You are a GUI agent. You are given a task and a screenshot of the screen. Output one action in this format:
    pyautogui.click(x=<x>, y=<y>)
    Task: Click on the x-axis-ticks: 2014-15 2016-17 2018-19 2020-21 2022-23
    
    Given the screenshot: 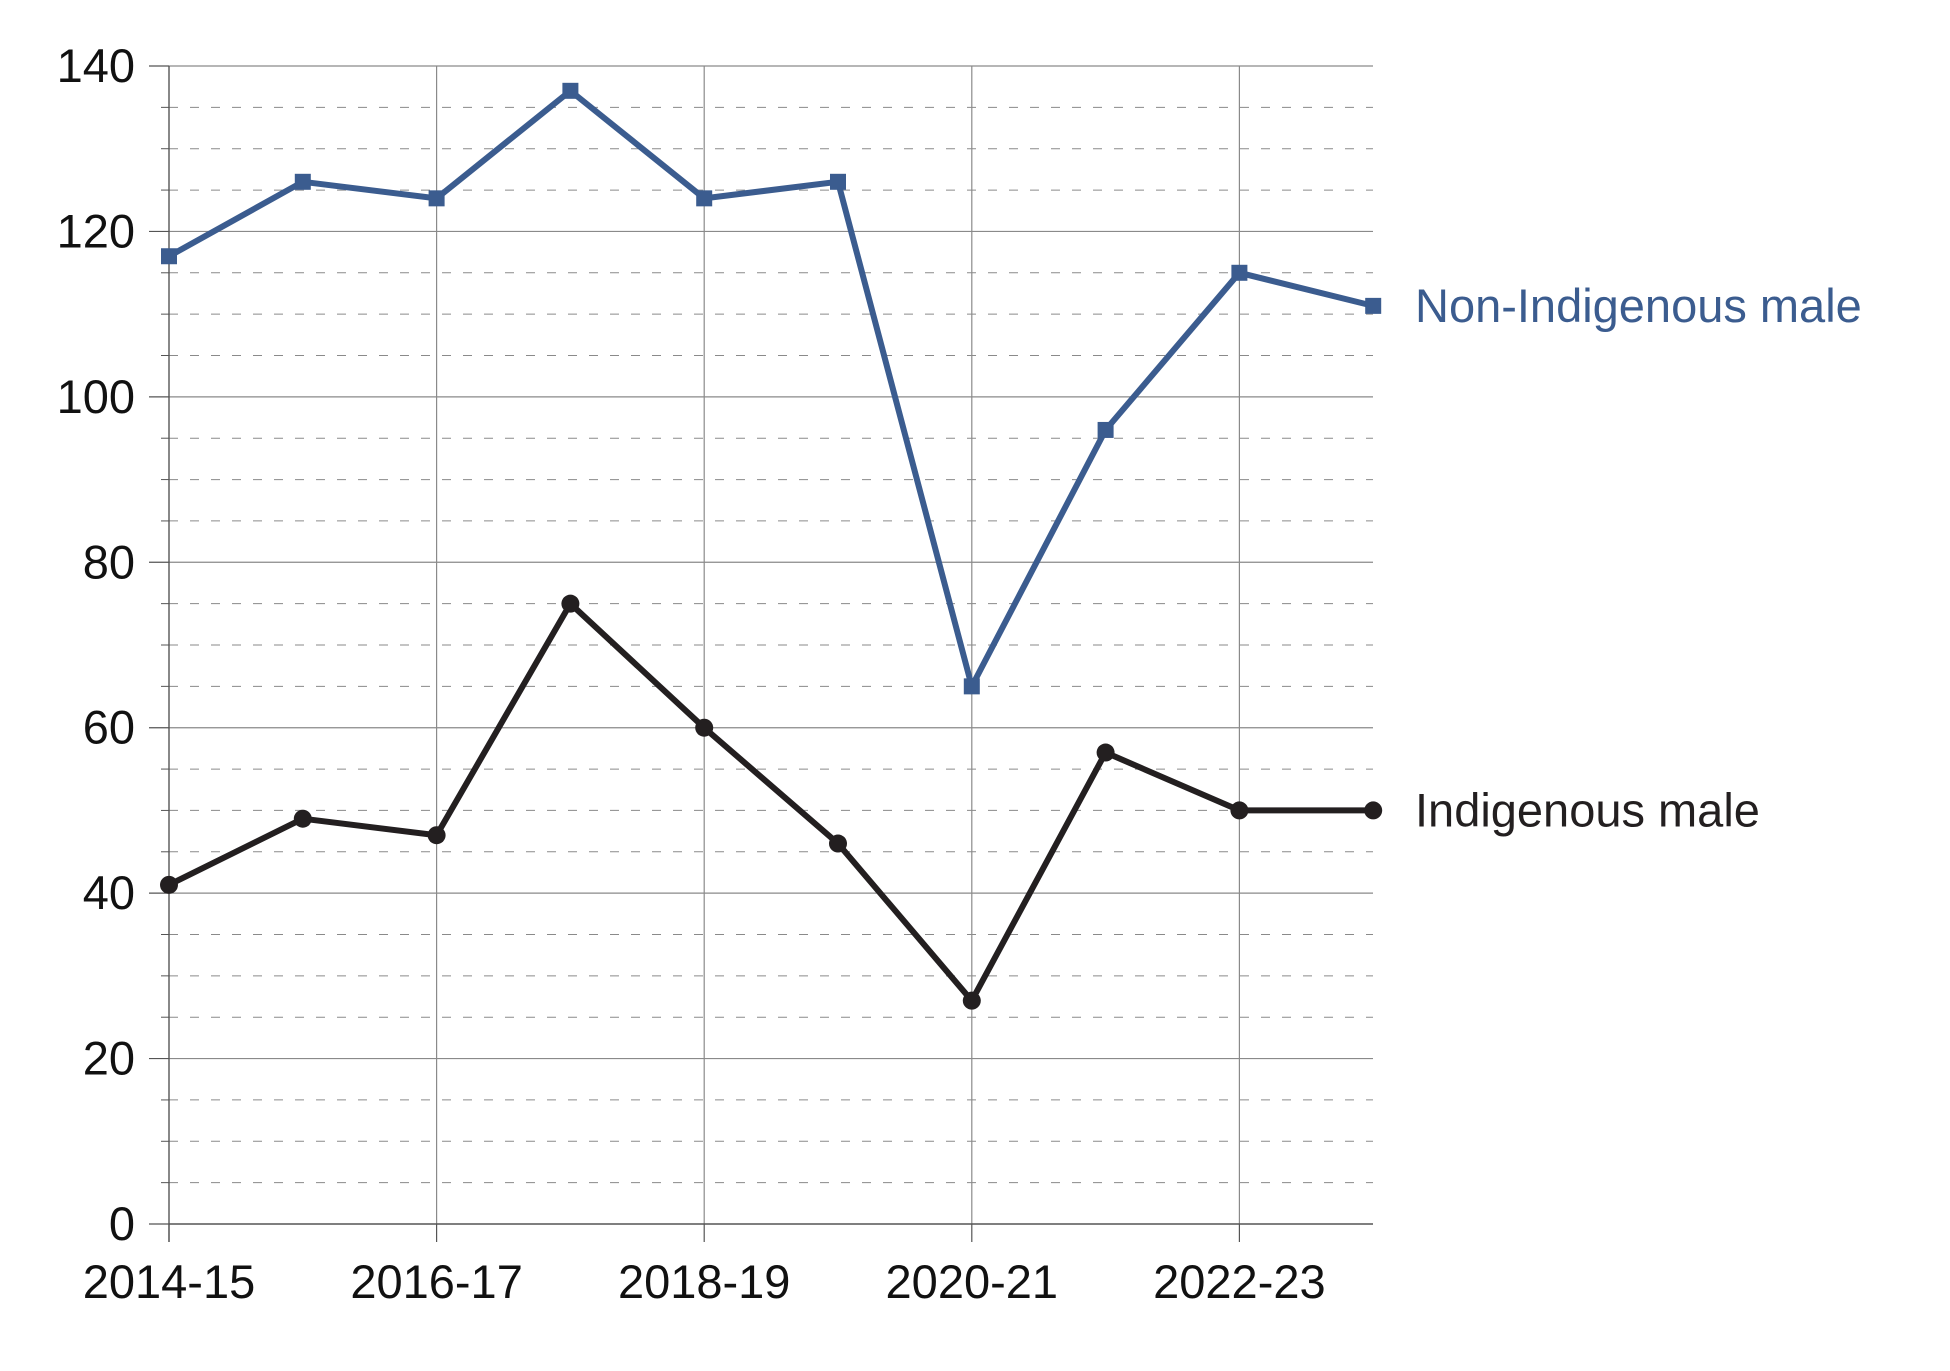 What is the action you would take?
    pyautogui.click(x=704, y=1266)
    